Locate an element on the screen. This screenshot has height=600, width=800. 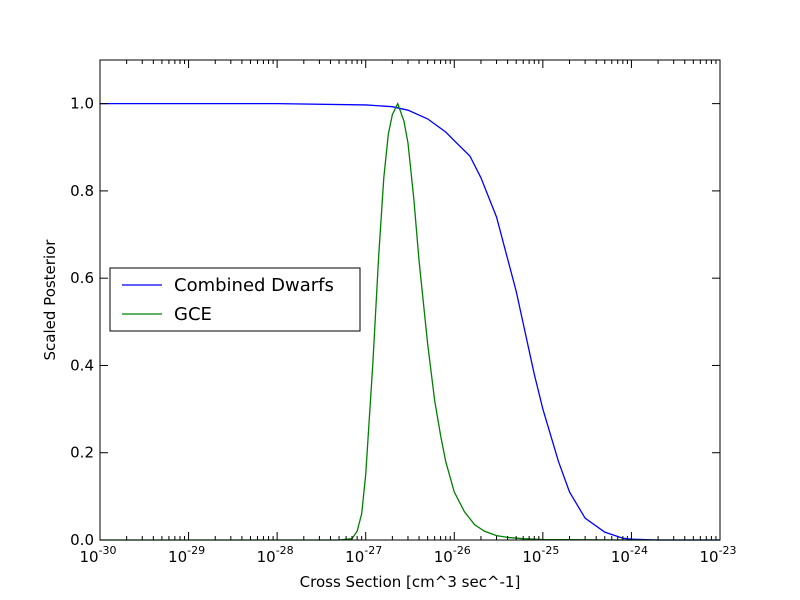
x-tick-label: 10-24 is located at coordinates (629, 555).